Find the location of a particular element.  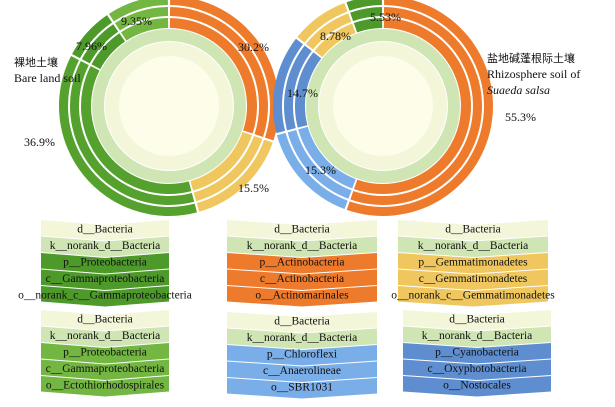

rhizosphere-pct-label: 5.53% is located at coordinates (385, 17).